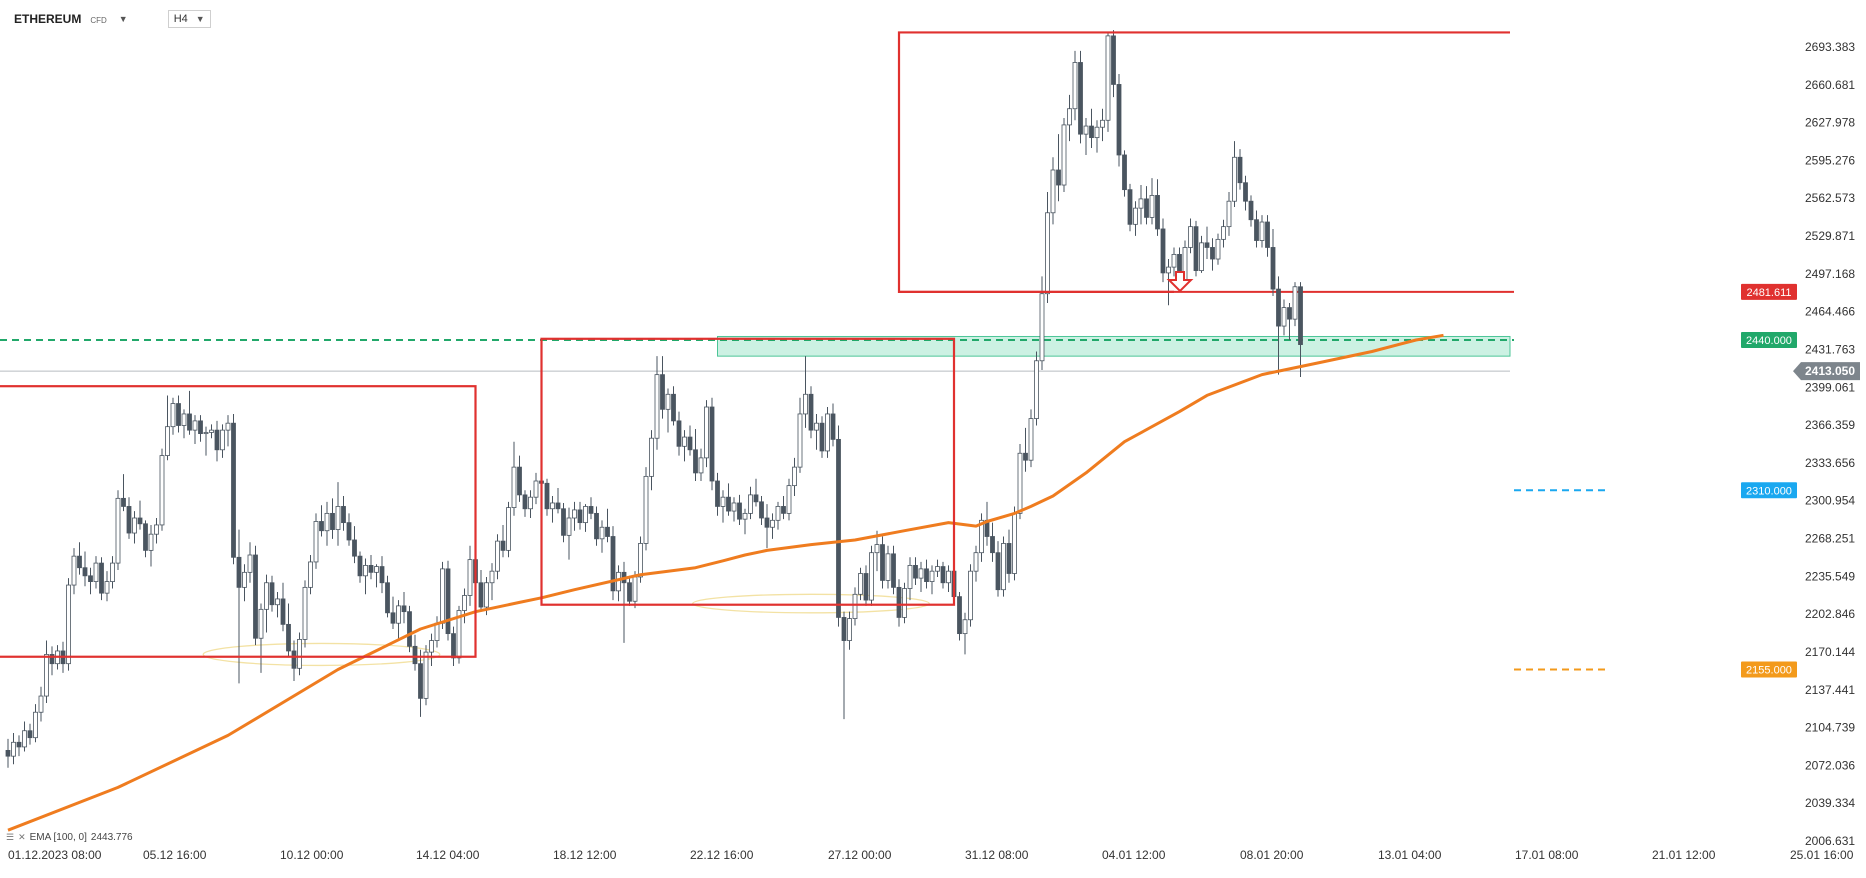 The height and width of the screenshot is (878, 1866). What do you see at coordinates (123, 19) in the screenshot?
I see `chevron-down-icon: ▼` at bounding box center [123, 19].